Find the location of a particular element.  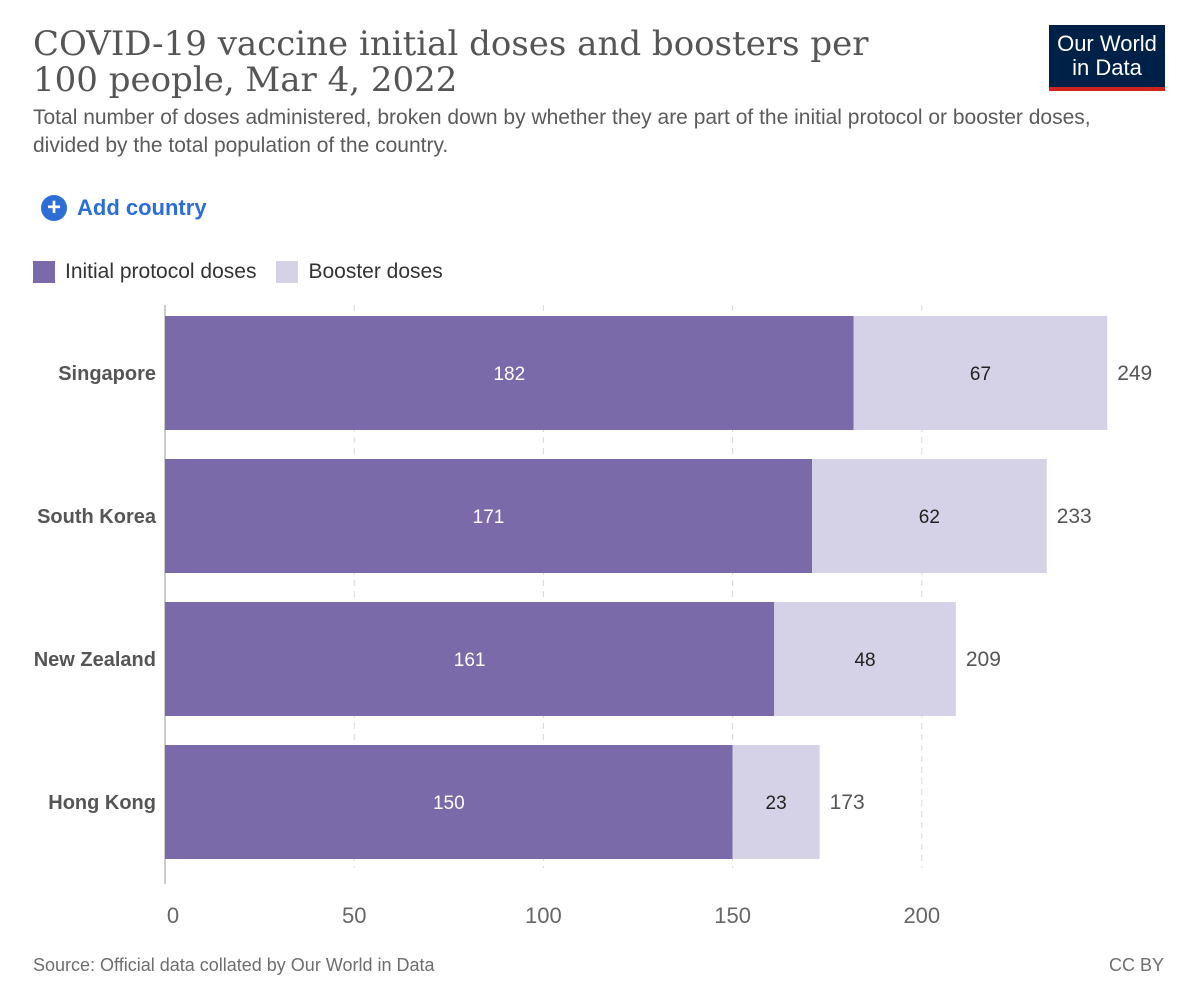

data-label-initial: 161 is located at coordinates (470, 660).